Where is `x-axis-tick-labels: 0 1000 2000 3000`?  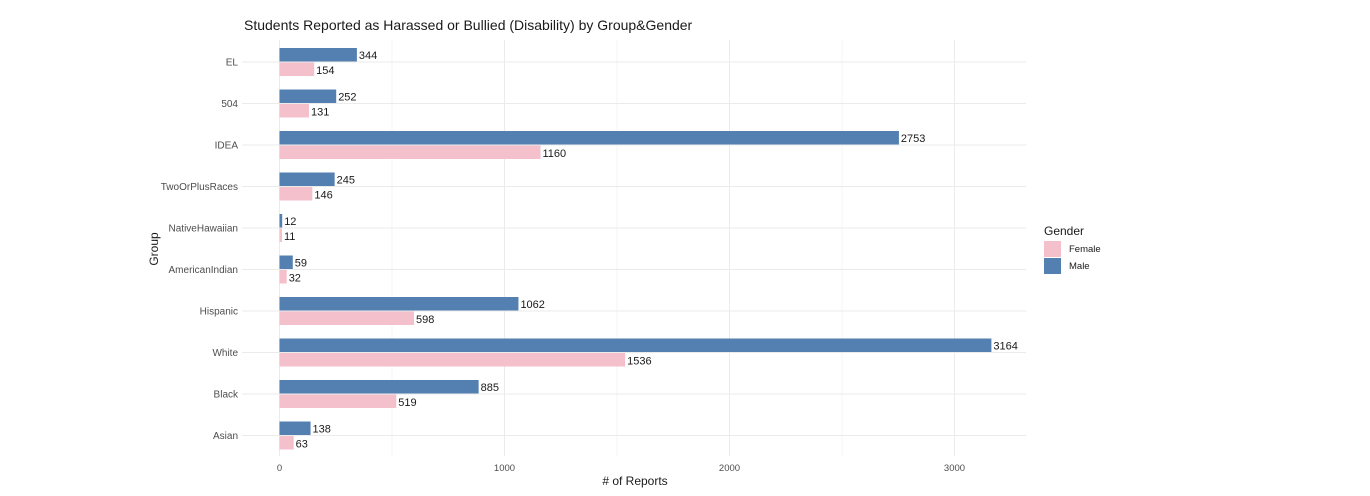 x-axis-tick-labels: 0 1000 2000 3000 is located at coordinates (621, 468).